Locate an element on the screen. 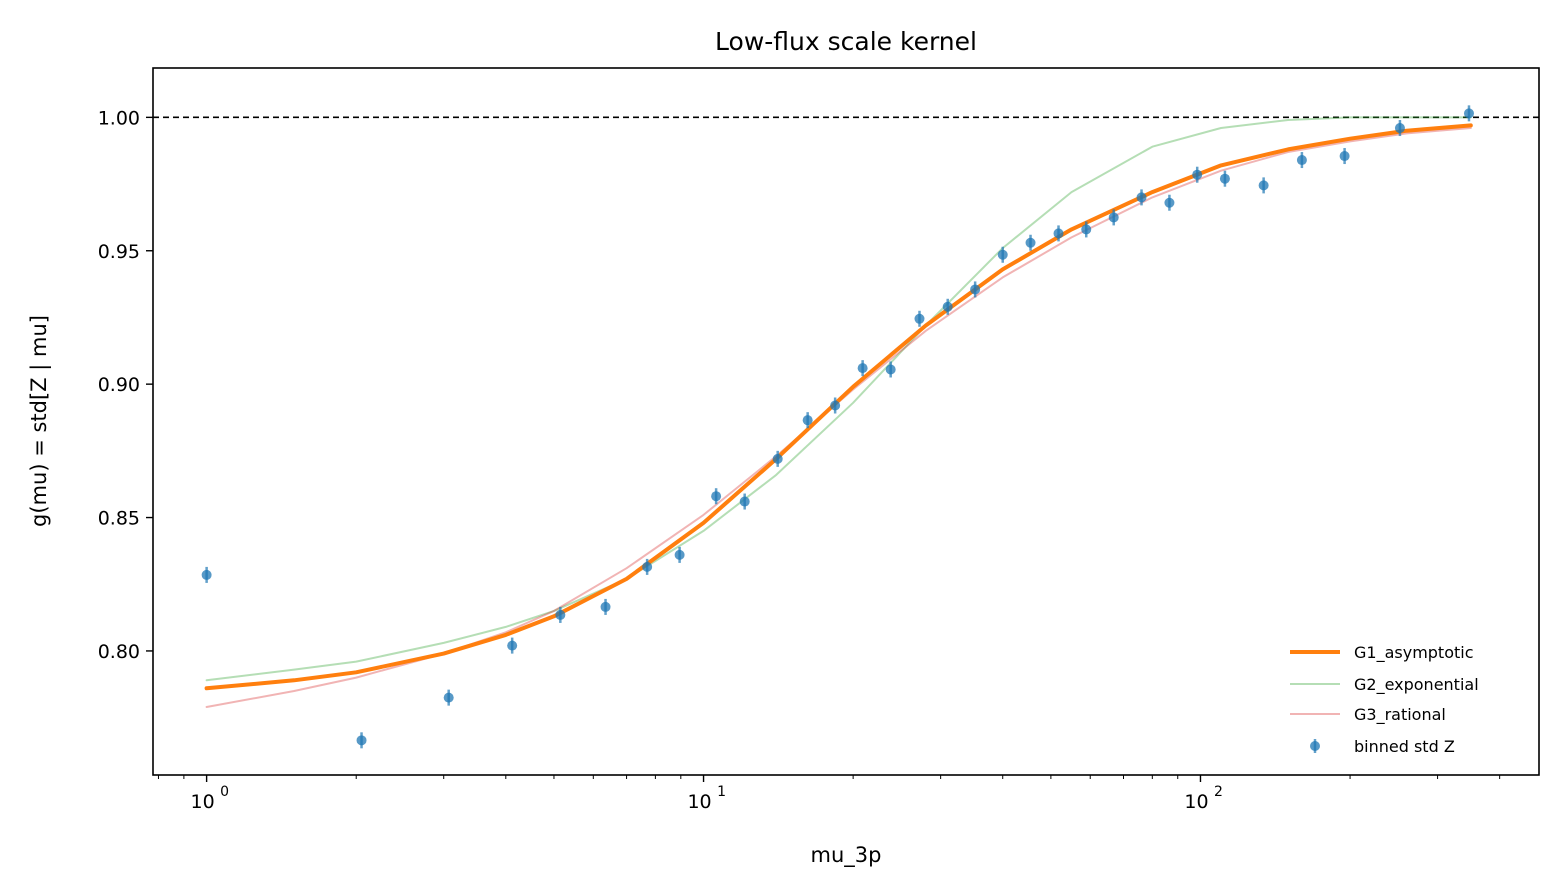 The width and height of the screenshot is (1560, 894). y-tick-label: 0.90 is located at coordinates (119, 385).